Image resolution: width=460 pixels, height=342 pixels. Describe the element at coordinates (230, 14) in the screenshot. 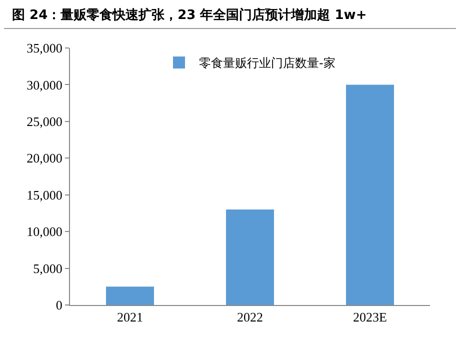

I see `chart-title: 图 24：量贩零食快速扩张，23 年全国门店预计增加超 1w+` at that location.